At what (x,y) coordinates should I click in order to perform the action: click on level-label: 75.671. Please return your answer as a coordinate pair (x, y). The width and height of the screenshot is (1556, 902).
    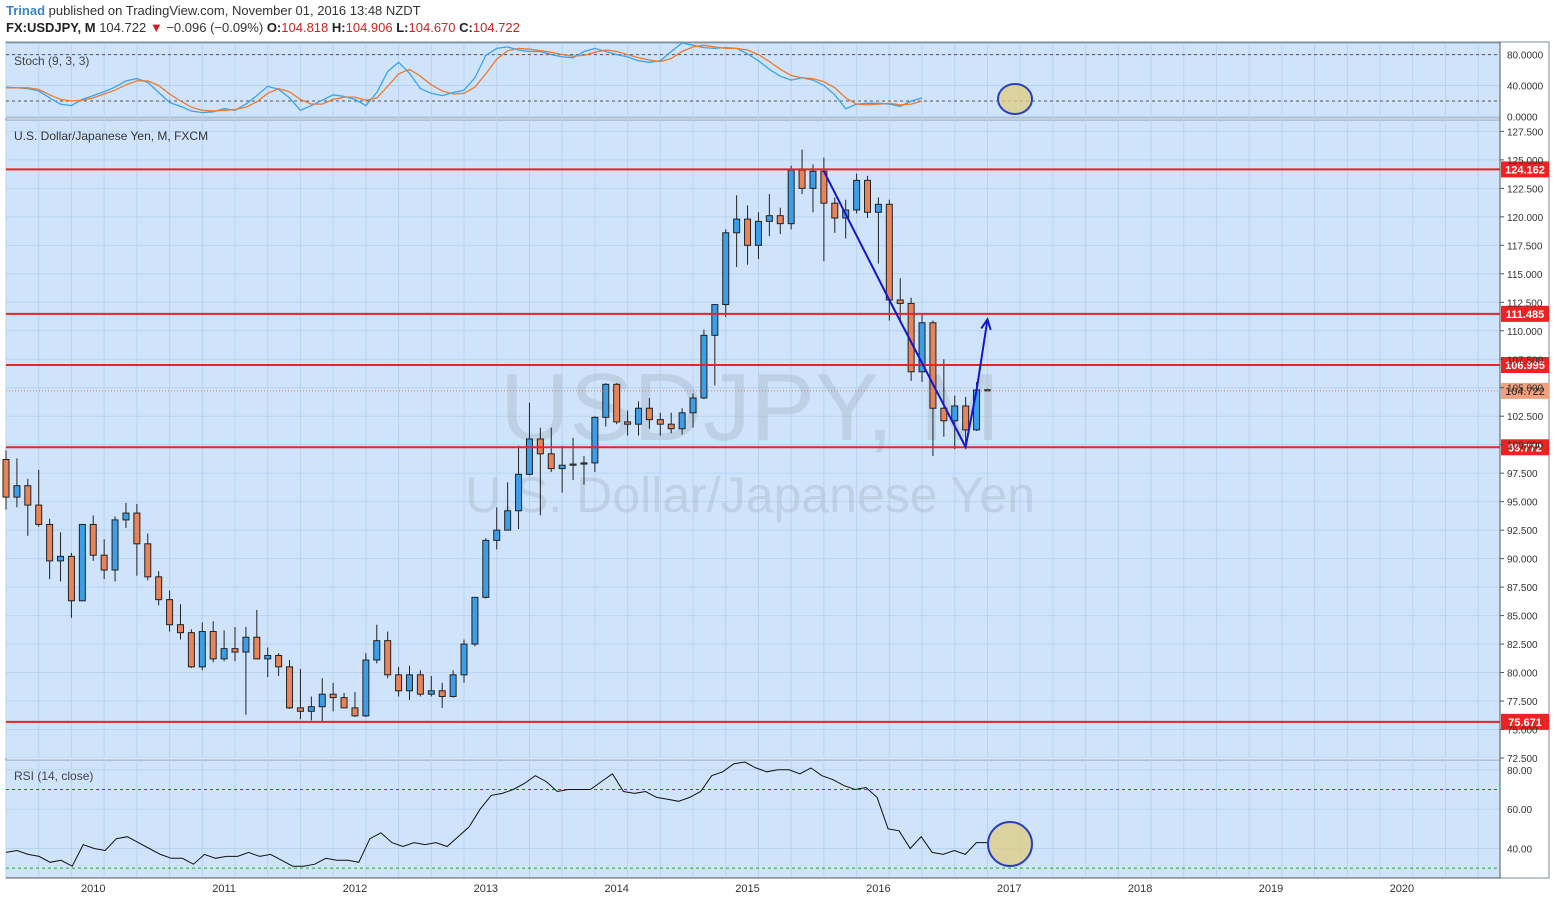
    Looking at the image, I should click on (1525, 723).